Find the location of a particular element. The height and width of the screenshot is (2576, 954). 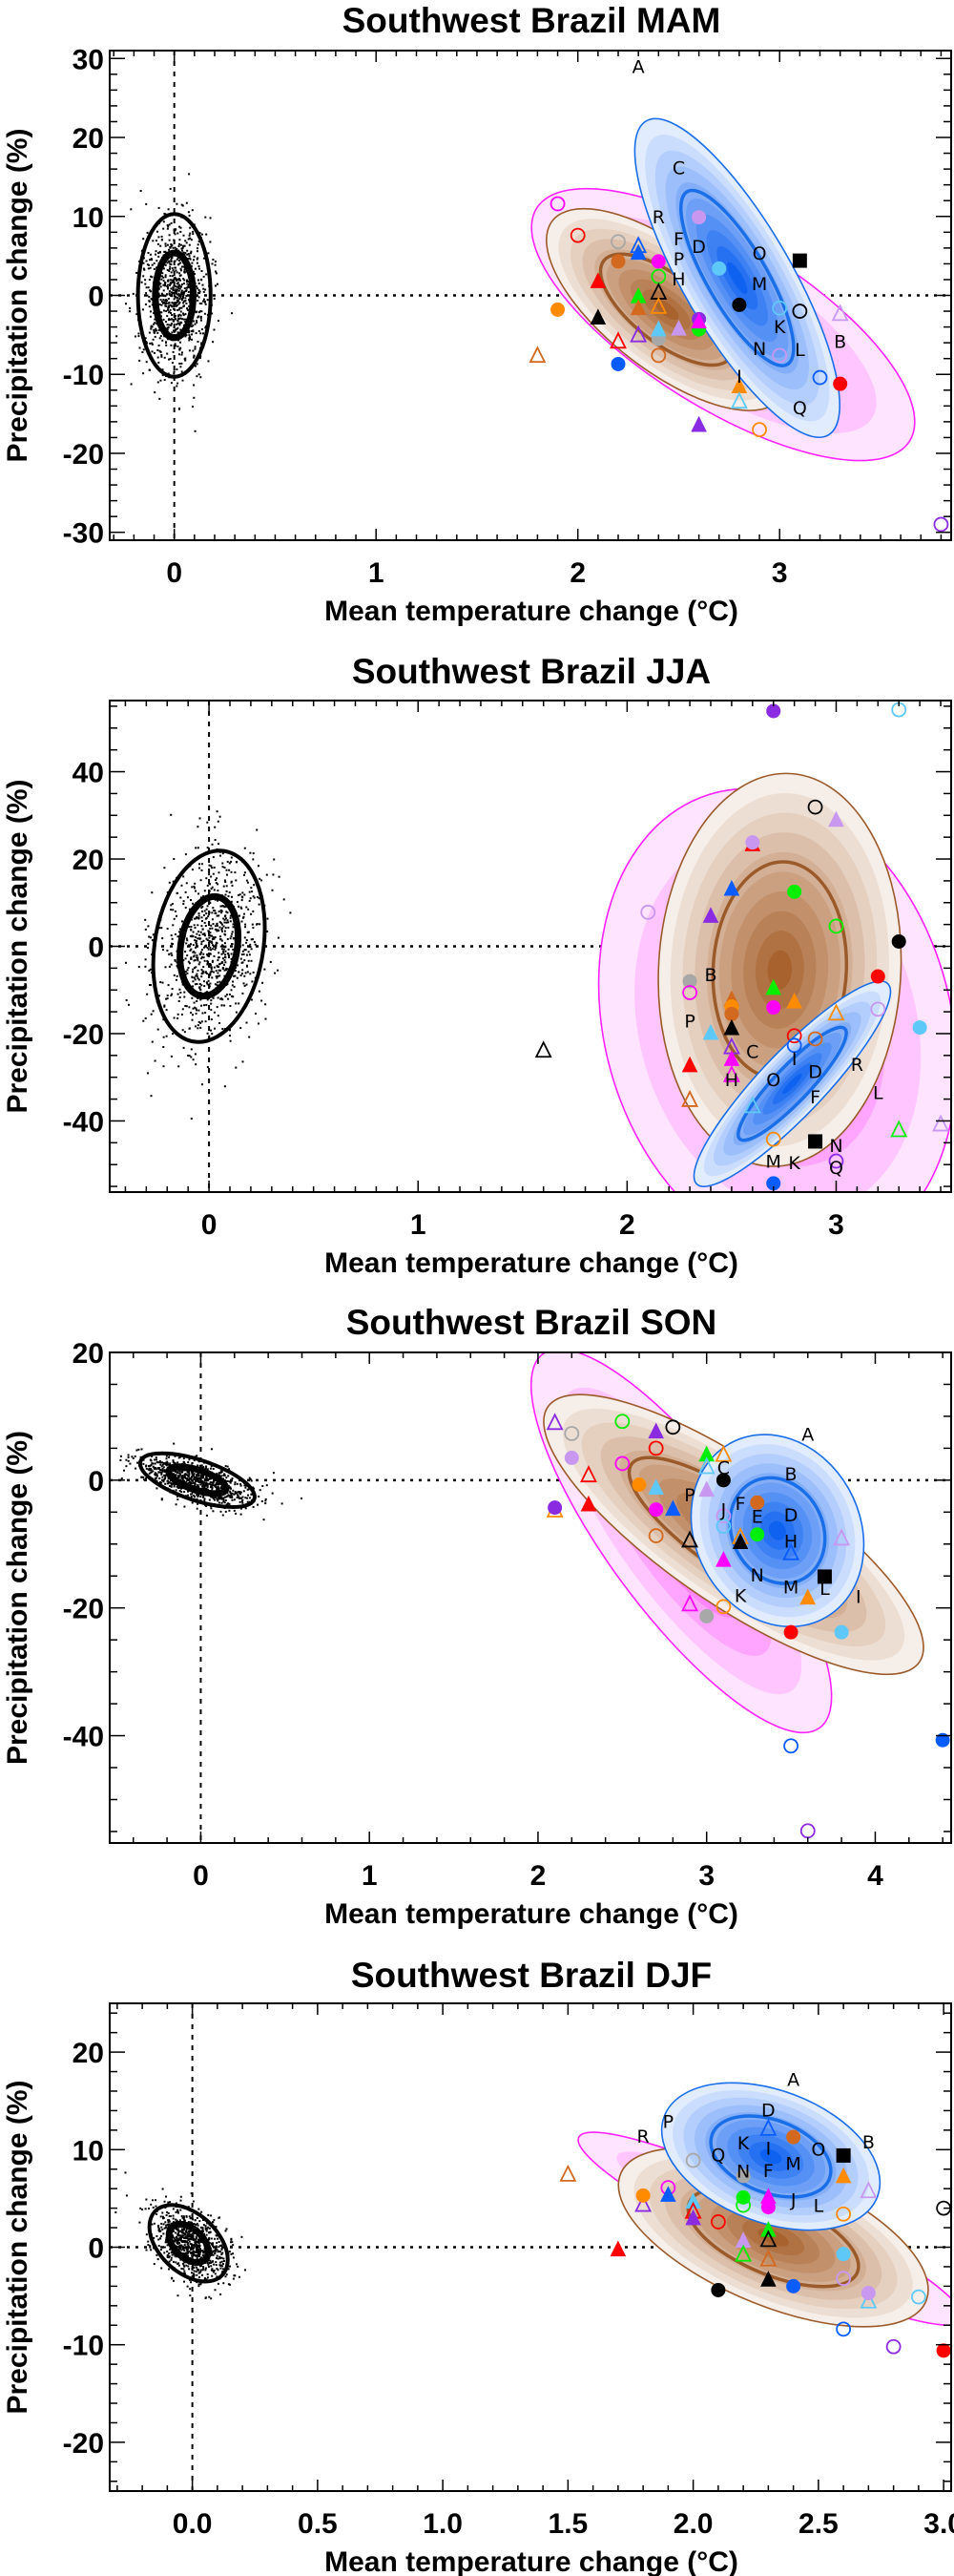

square-marker-black is located at coordinates (799, 260).